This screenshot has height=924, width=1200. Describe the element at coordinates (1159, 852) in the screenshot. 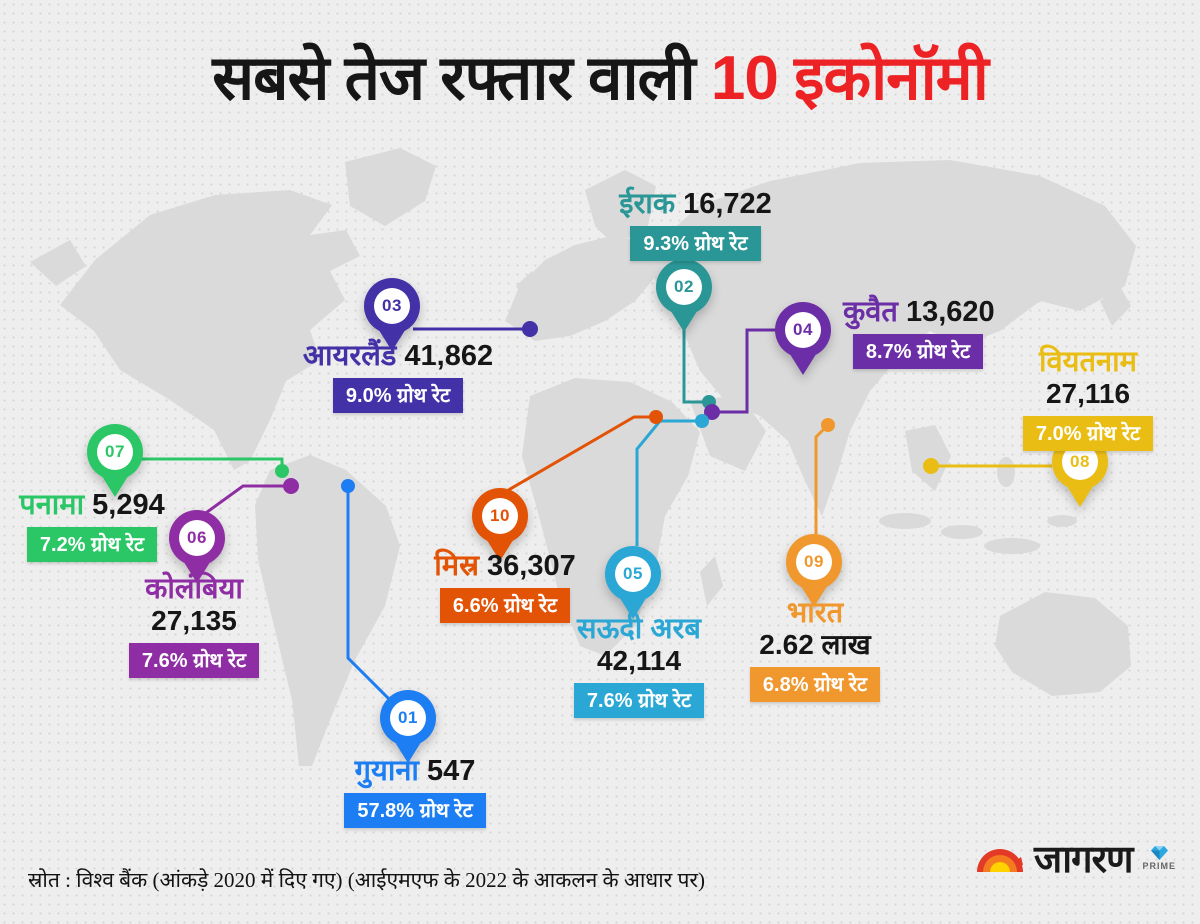

I see `diamond-icon` at that location.